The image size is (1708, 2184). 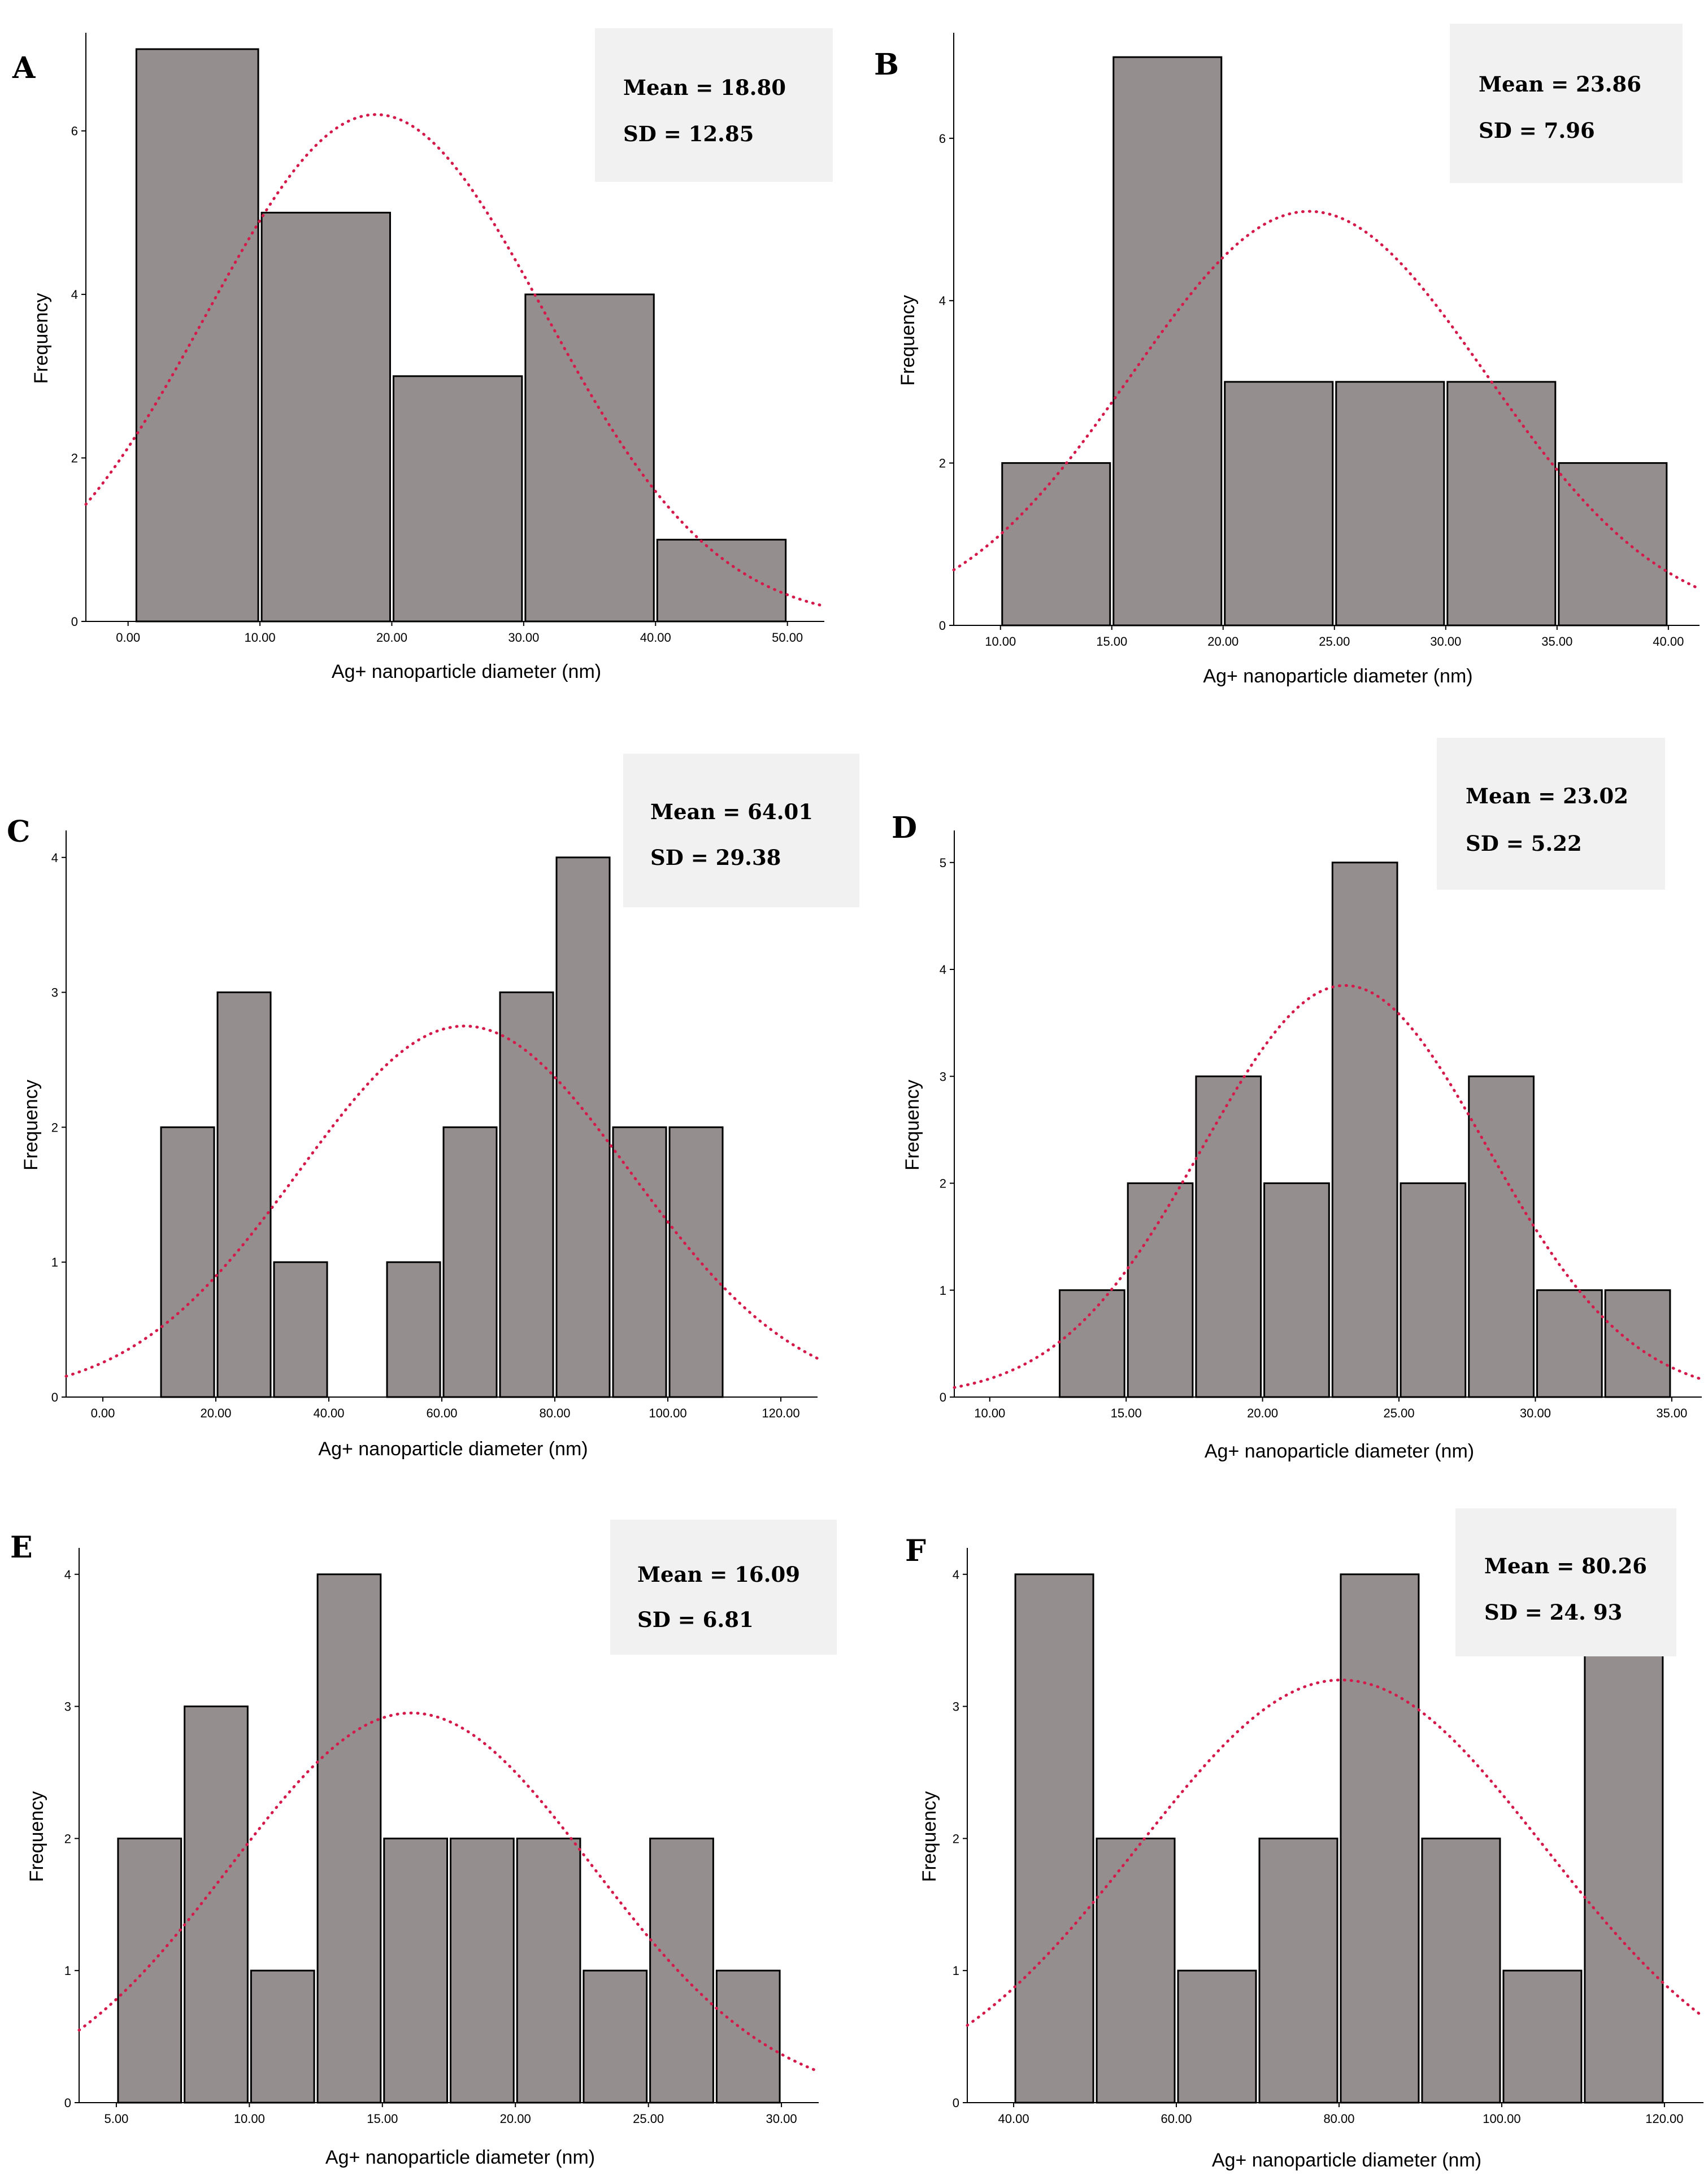 I want to click on mean-label: Mean = 23.02, so click(x=1547, y=796).